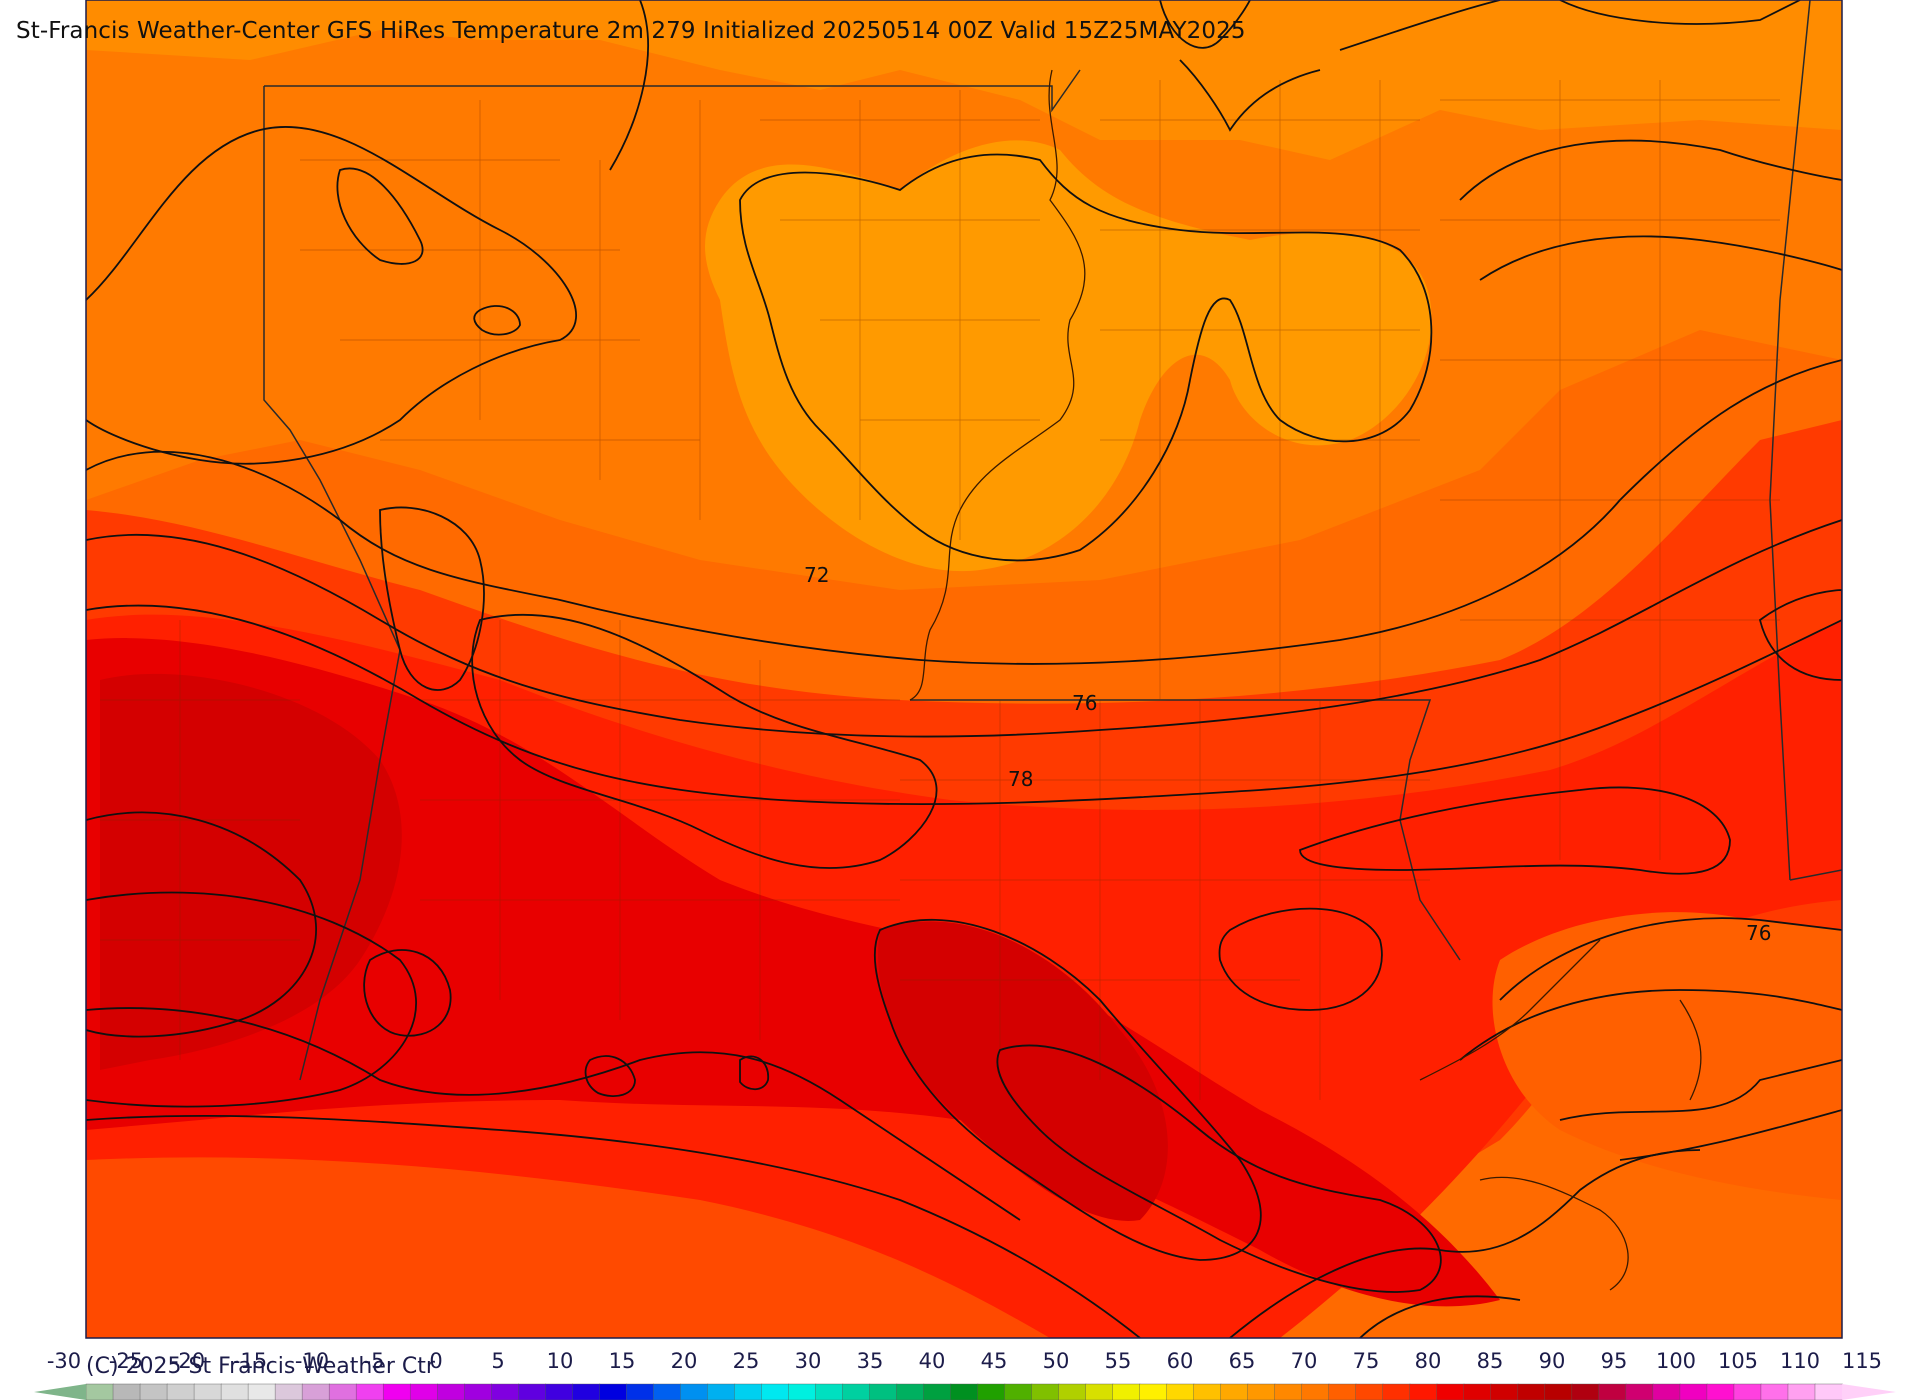 This screenshot has width=1920, height=1400. What do you see at coordinates (1560, 1115) in the screenshot?
I see `coastline` at bounding box center [1560, 1115].